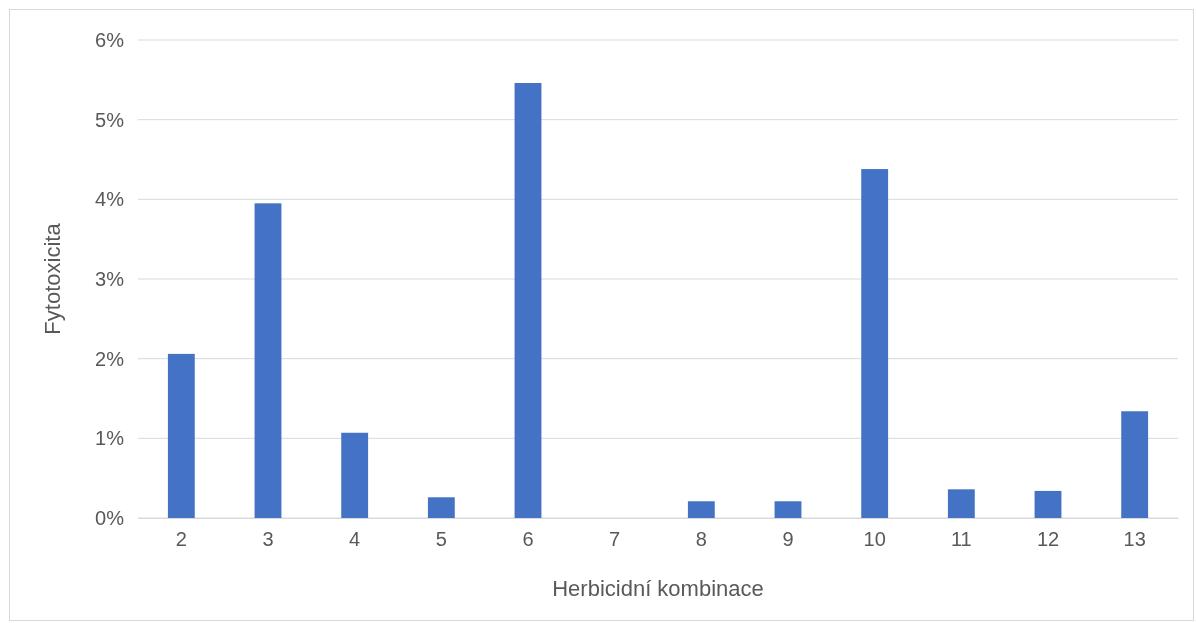 This screenshot has width=1196, height=623. Describe the element at coordinates (874, 539) in the screenshot. I see `x-tick-label: 10` at that location.